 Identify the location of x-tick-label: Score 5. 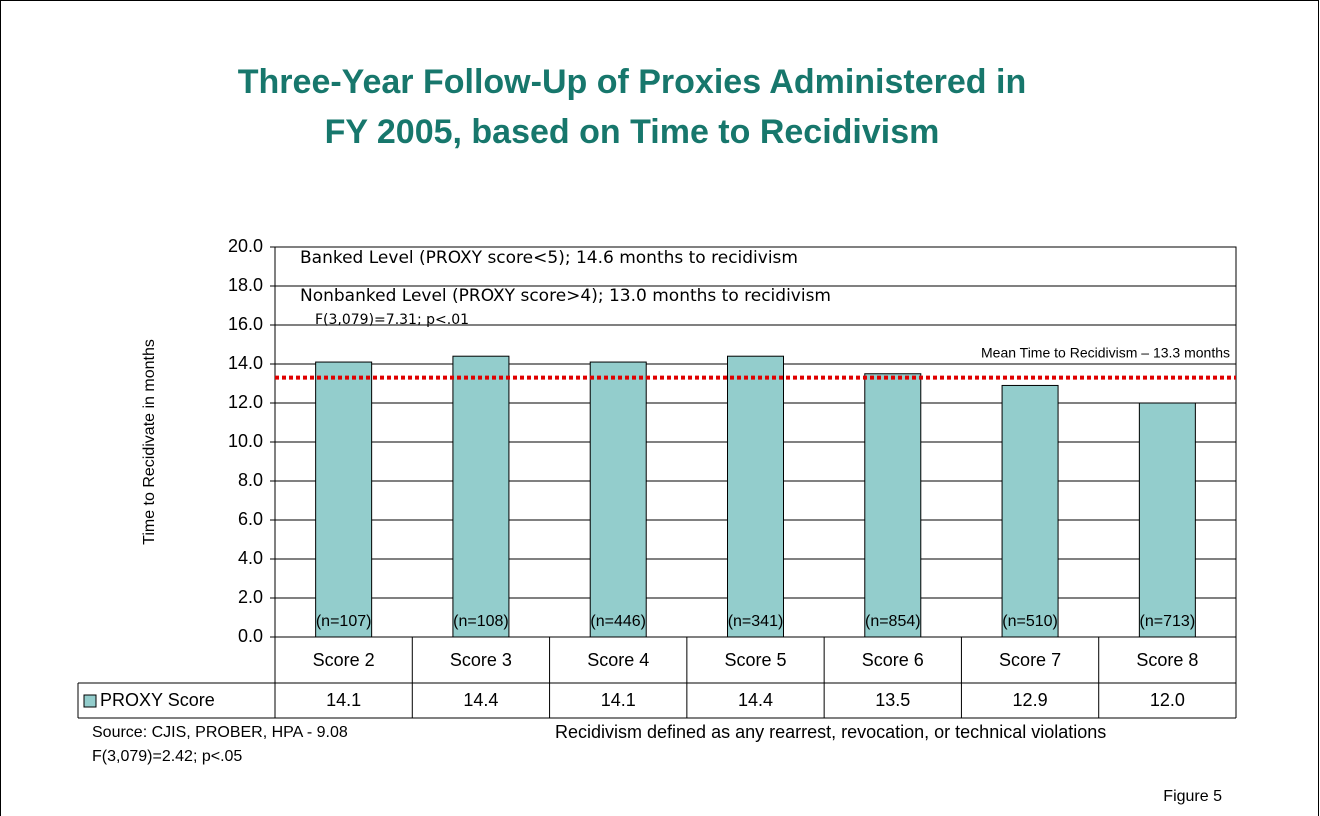
(755, 660).